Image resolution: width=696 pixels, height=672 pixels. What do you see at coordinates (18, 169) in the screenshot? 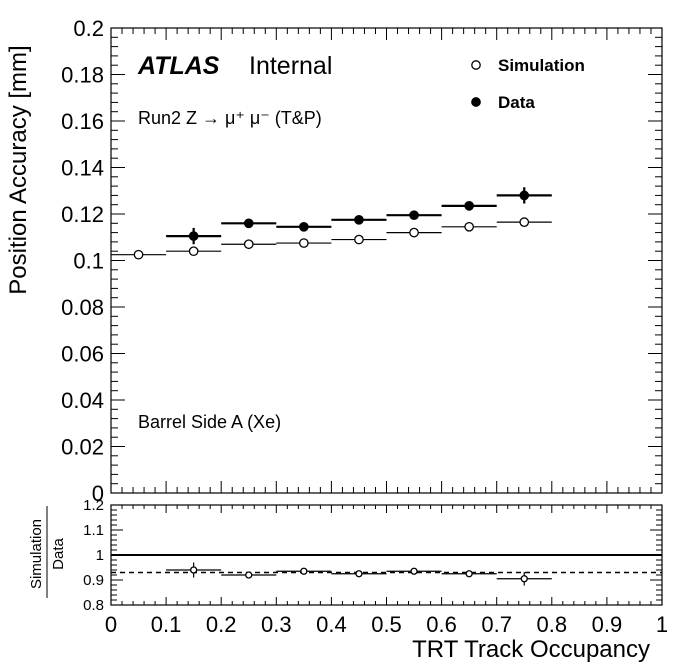
I see `y-axis-label: Position Accuracy [mm]` at bounding box center [18, 169].